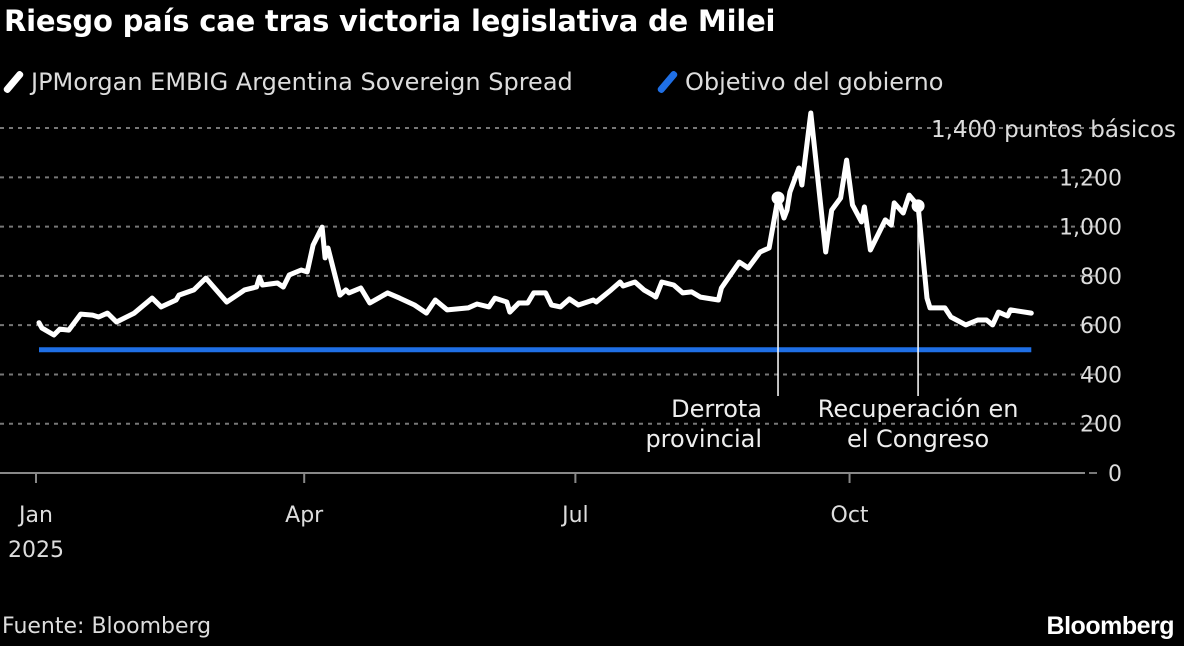 This screenshot has width=1184, height=646. I want to click on legend-item-target: Objetivo del gobierno, so click(800, 82).